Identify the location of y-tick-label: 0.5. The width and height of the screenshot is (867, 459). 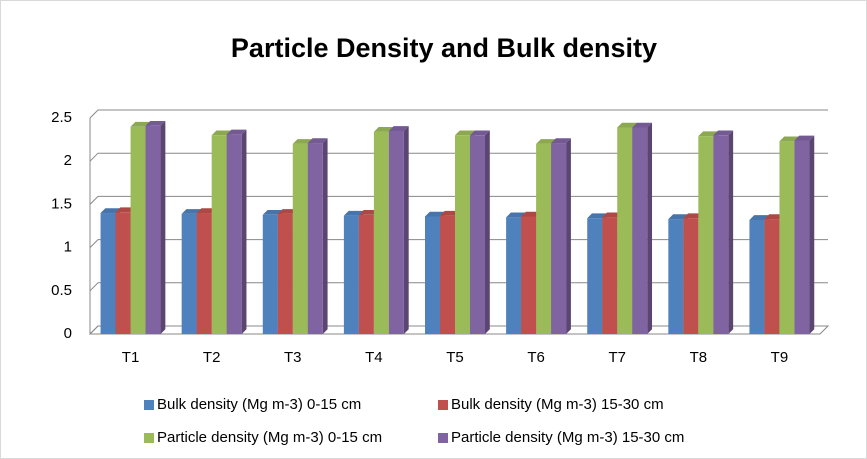
(61, 290).